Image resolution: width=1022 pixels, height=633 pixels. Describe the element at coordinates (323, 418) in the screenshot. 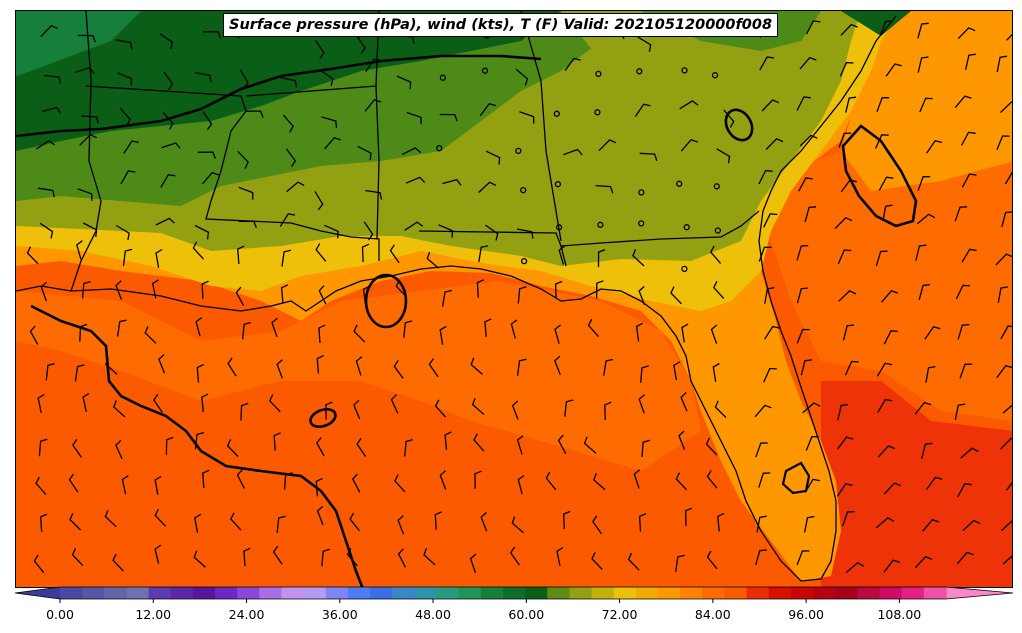

I see `isobar` at that location.